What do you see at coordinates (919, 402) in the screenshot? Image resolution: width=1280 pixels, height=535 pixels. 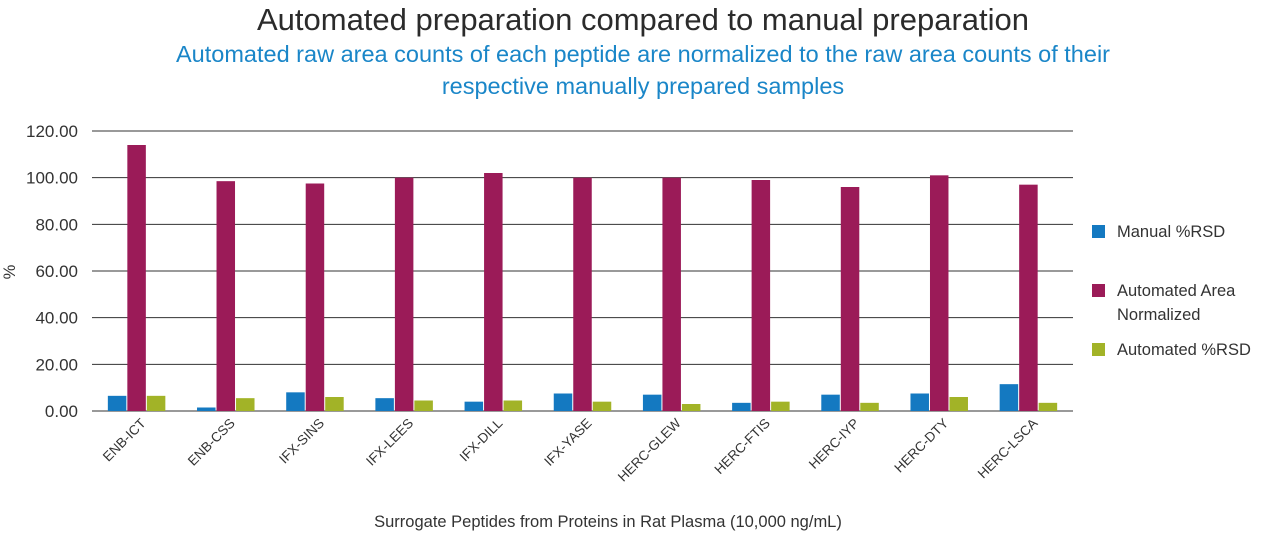 I see `bar-1-herc-dty` at bounding box center [919, 402].